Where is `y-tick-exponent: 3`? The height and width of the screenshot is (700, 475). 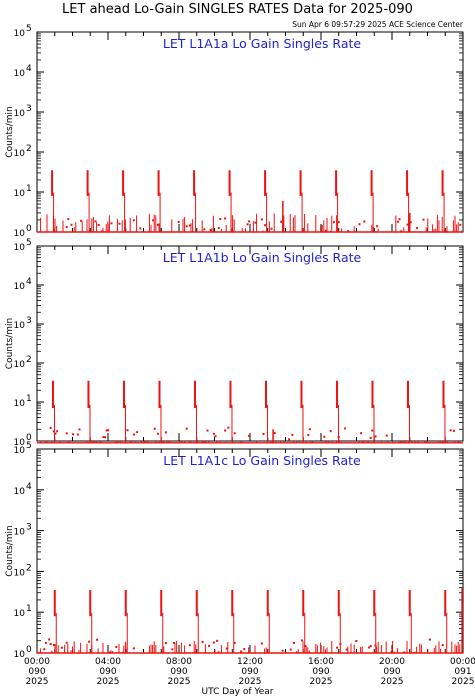
y-tick-exponent: 3 is located at coordinates (29, 109).